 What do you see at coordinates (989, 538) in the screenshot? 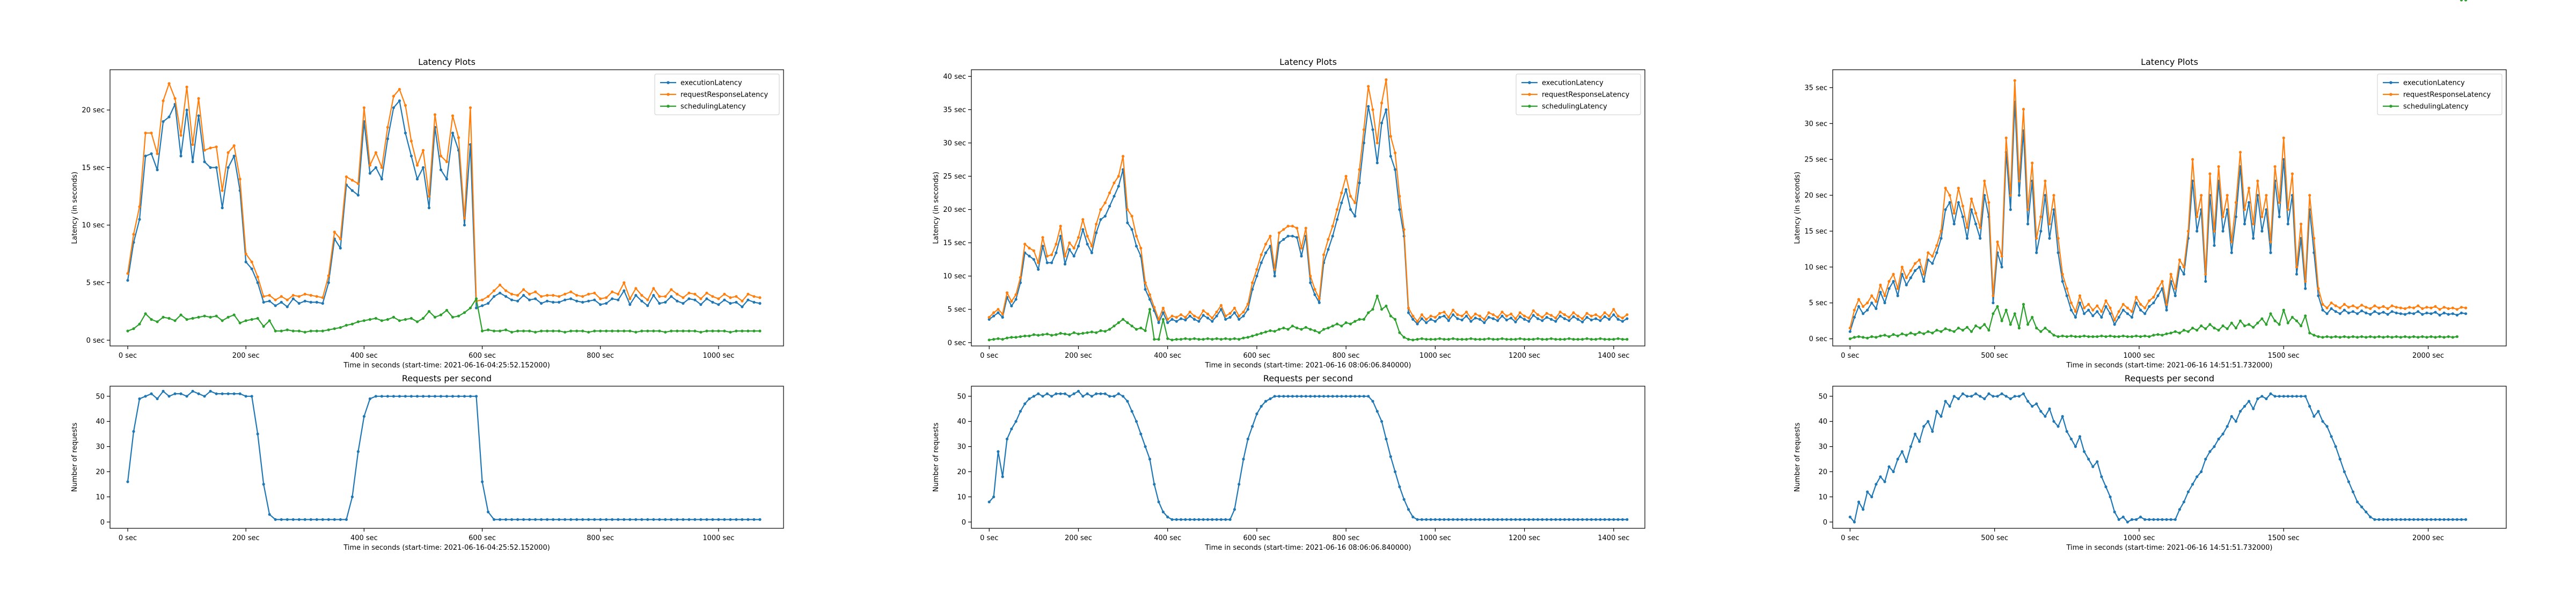
I see `x-tick-label: 0 sec` at bounding box center [989, 538].